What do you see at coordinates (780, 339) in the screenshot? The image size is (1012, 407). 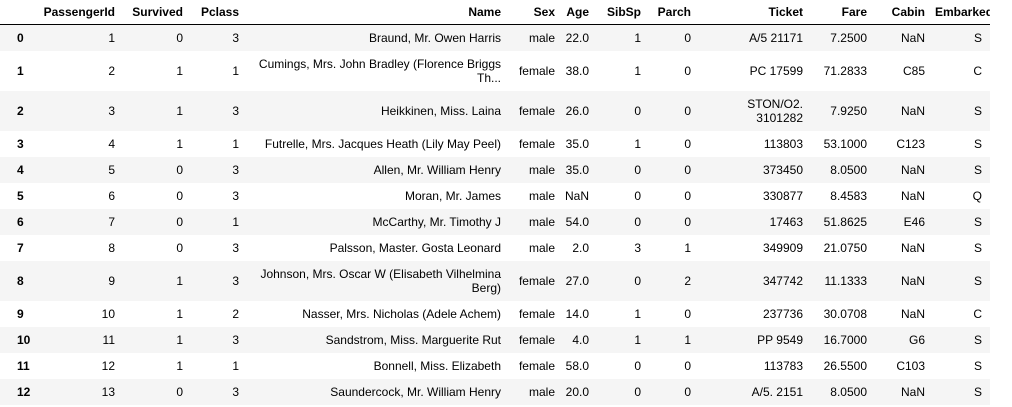 I see `cell-ticket: PP 9549` at bounding box center [780, 339].